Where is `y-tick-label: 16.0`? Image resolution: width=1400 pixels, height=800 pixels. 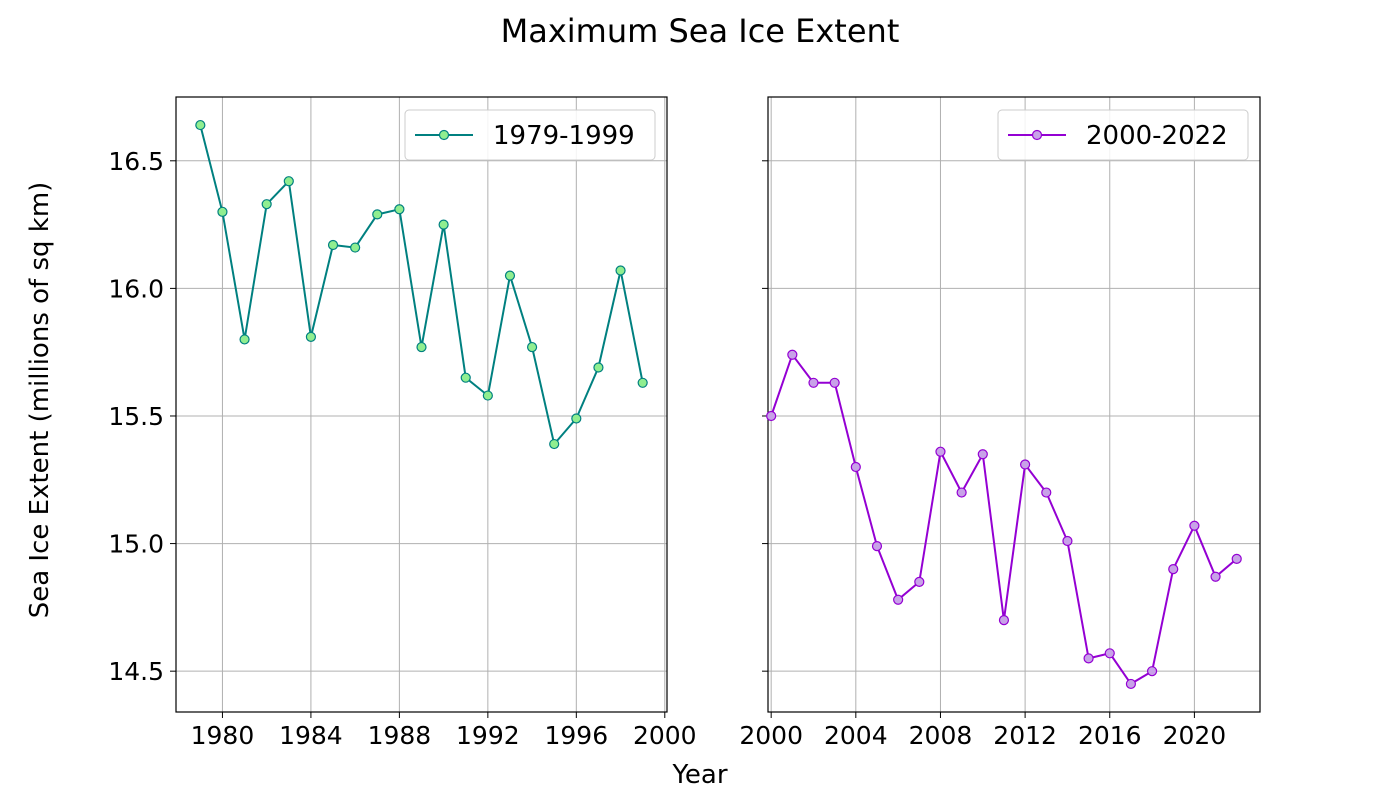 y-tick-label: 16.0 is located at coordinates (136, 288).